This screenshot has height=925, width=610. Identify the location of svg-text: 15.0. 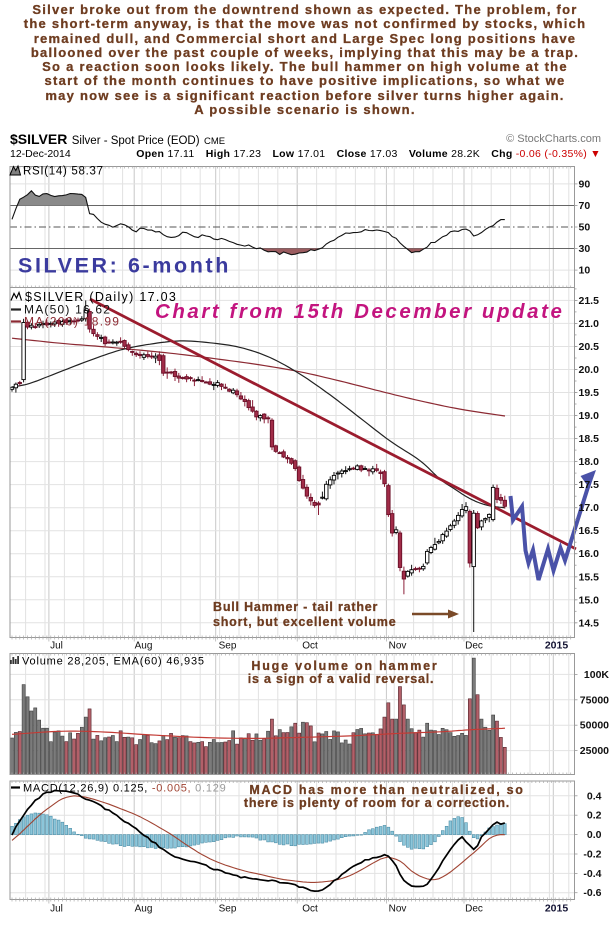
(589, 600).